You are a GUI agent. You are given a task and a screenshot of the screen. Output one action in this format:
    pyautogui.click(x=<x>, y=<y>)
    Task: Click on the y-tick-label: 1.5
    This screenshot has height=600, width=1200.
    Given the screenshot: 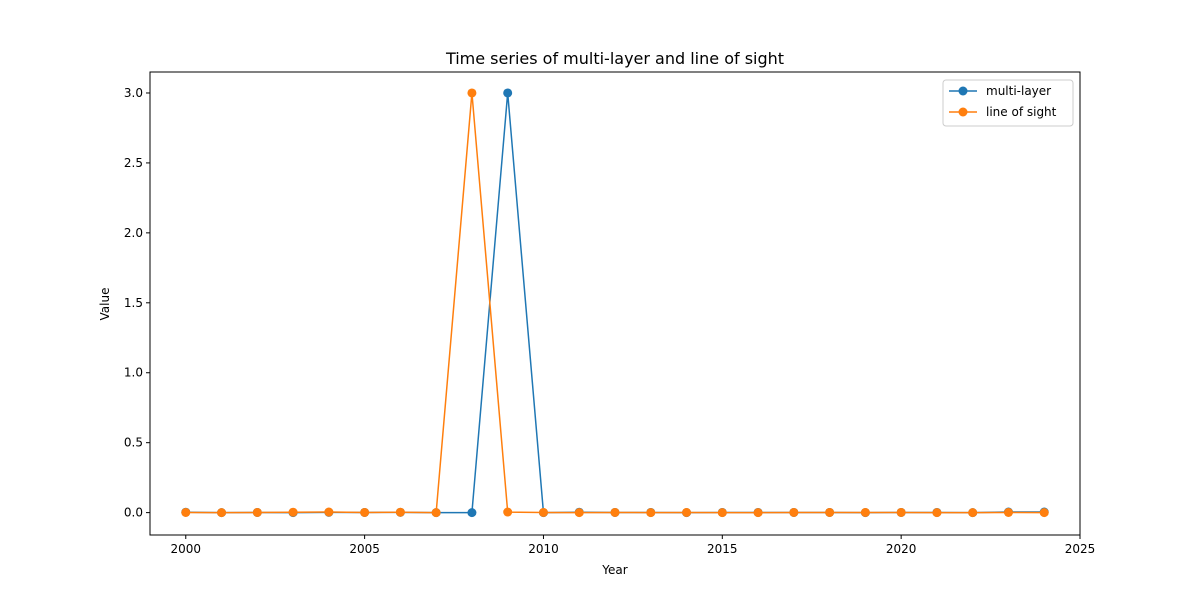 What is the action you would take?
    pyautogui.click(x=133, y=303)
    